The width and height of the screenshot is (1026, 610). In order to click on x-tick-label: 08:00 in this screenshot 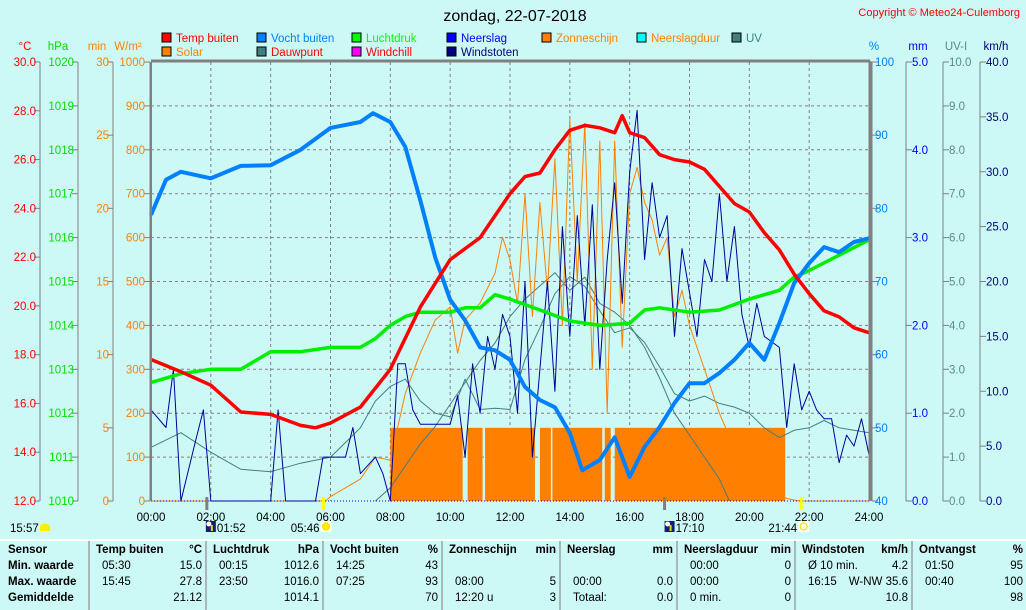, I will do `click(390, 518)`.